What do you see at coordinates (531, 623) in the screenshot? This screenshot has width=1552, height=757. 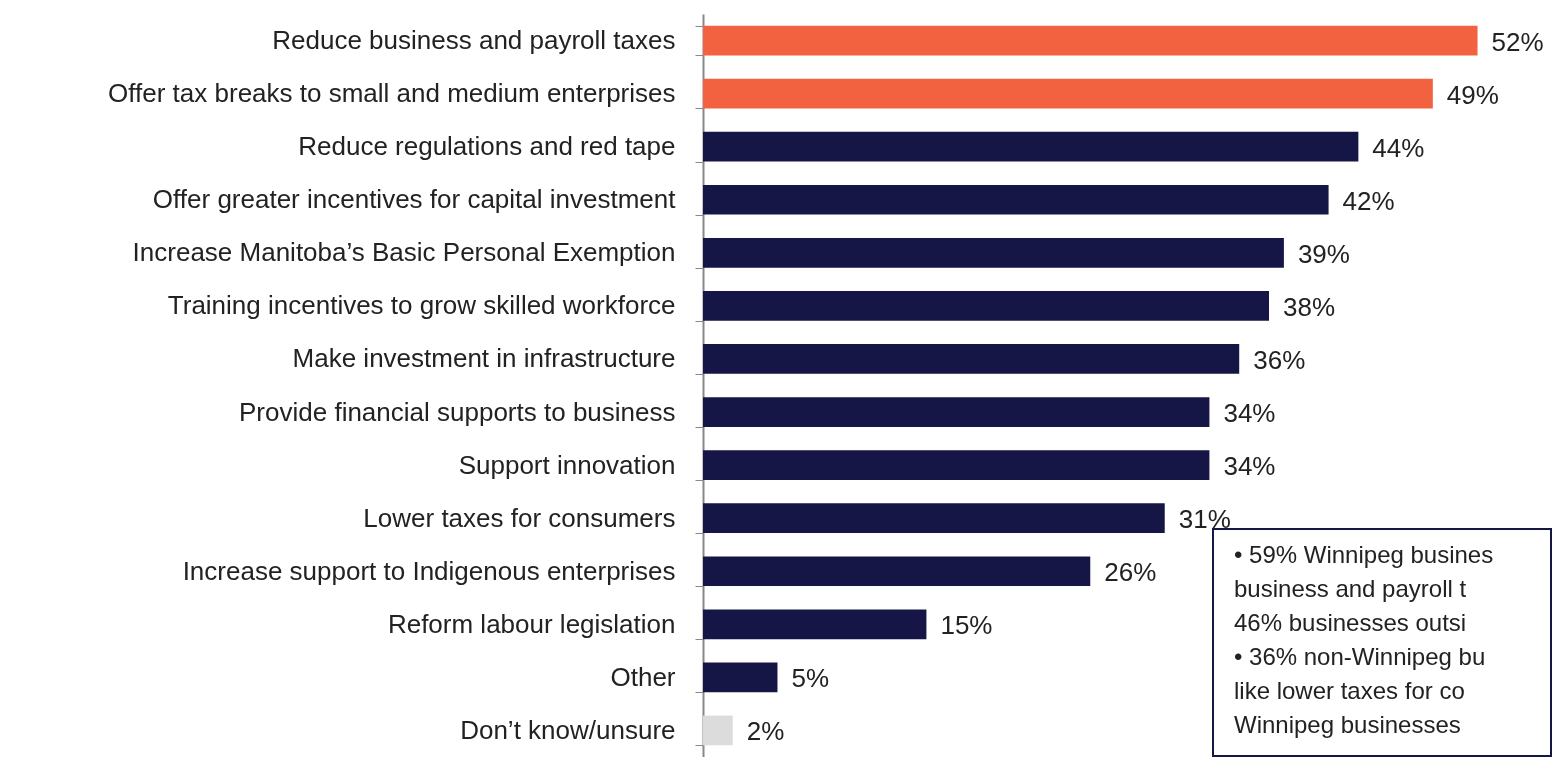 I see `y-tick-label: Reform labour legislation` at bounding box center [531, 623].